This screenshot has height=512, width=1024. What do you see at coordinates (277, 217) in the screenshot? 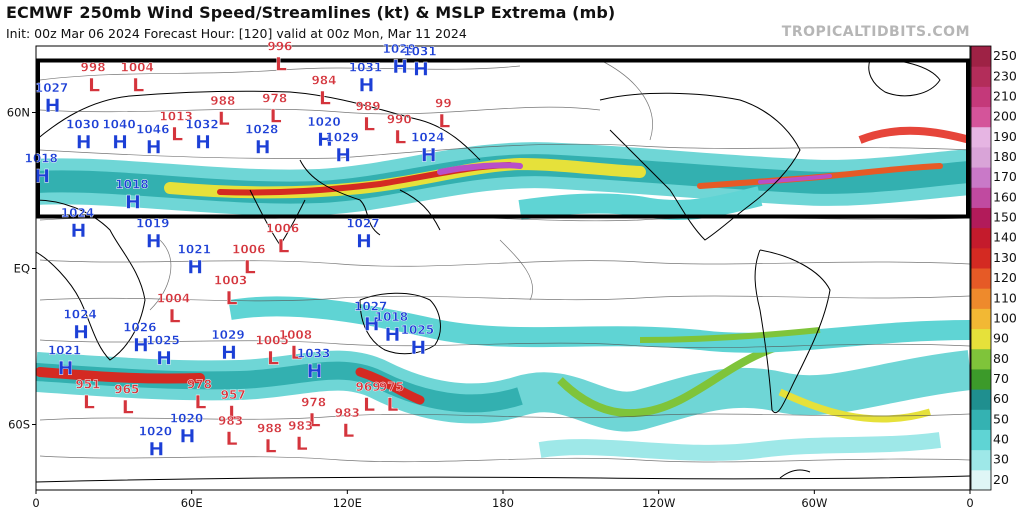
I see `coastline-india` at bounding box center [277, 217].